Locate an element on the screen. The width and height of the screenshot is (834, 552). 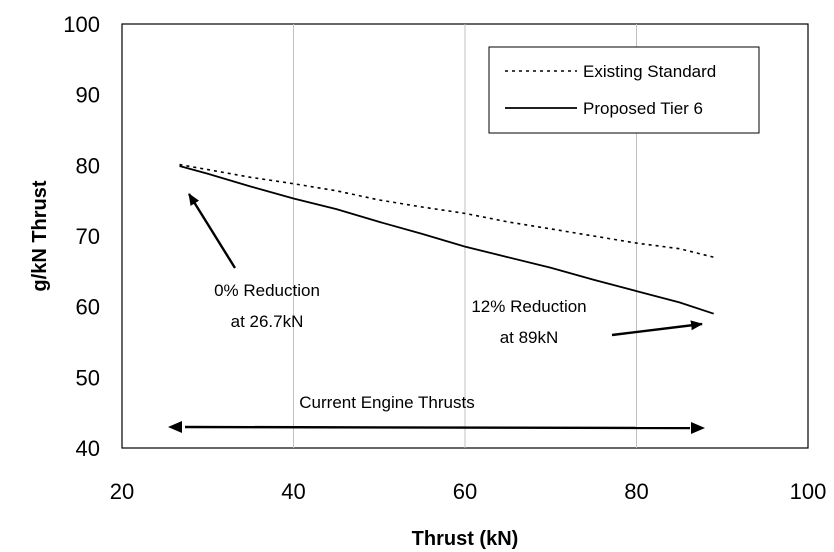
series-line-existing-standard is located at coordinates (446, 210).